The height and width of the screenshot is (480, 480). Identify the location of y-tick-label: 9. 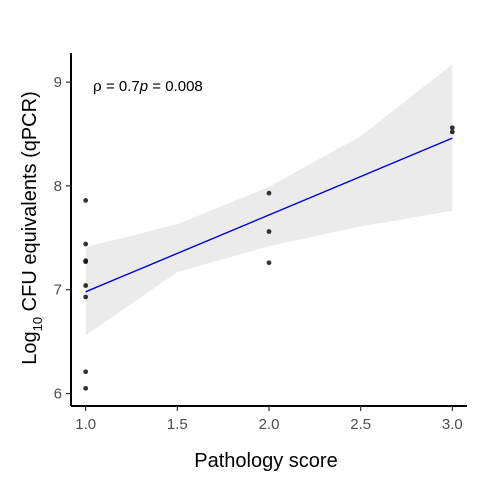
(58, 82).